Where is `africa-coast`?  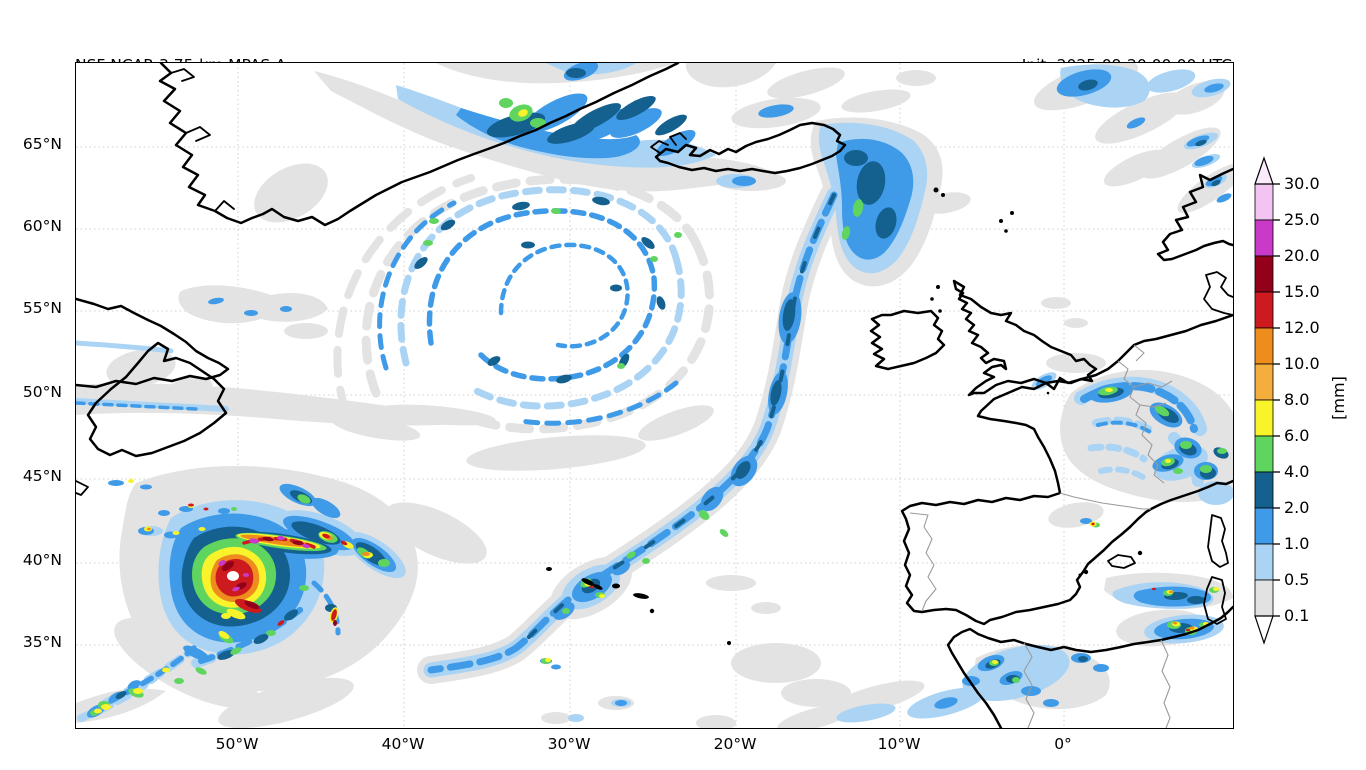 africa-coast is located at coordinates (1089, 666).